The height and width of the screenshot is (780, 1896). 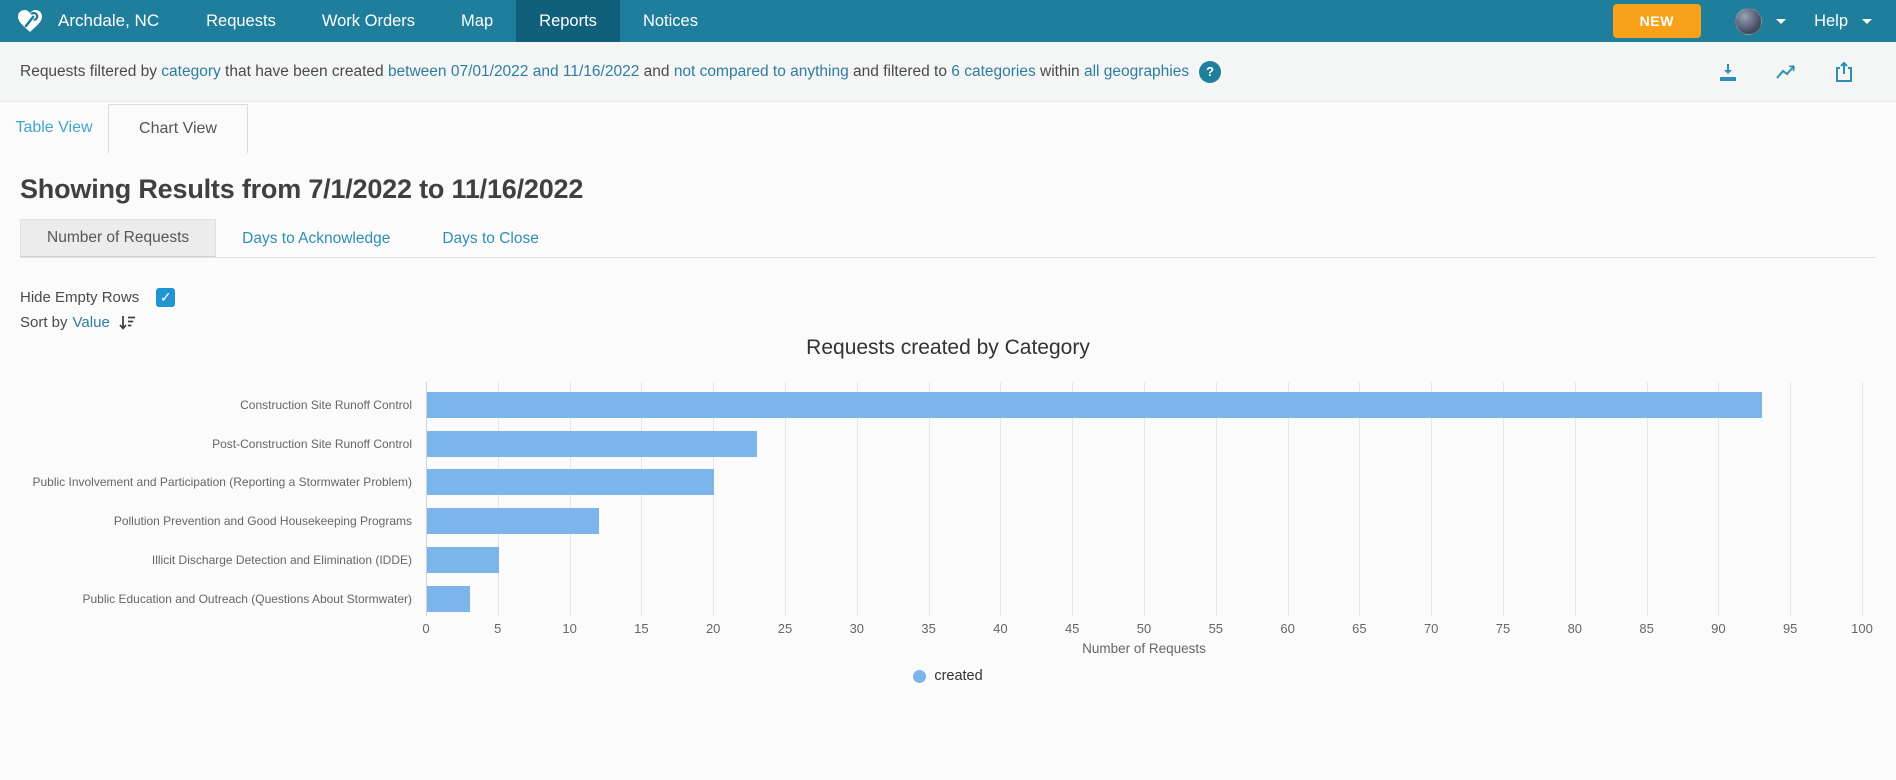 What do you see at coordinates (426, 628) in the screenshot?
I see `x-axis-tick-label: 0` at bounding box center [426, 628].